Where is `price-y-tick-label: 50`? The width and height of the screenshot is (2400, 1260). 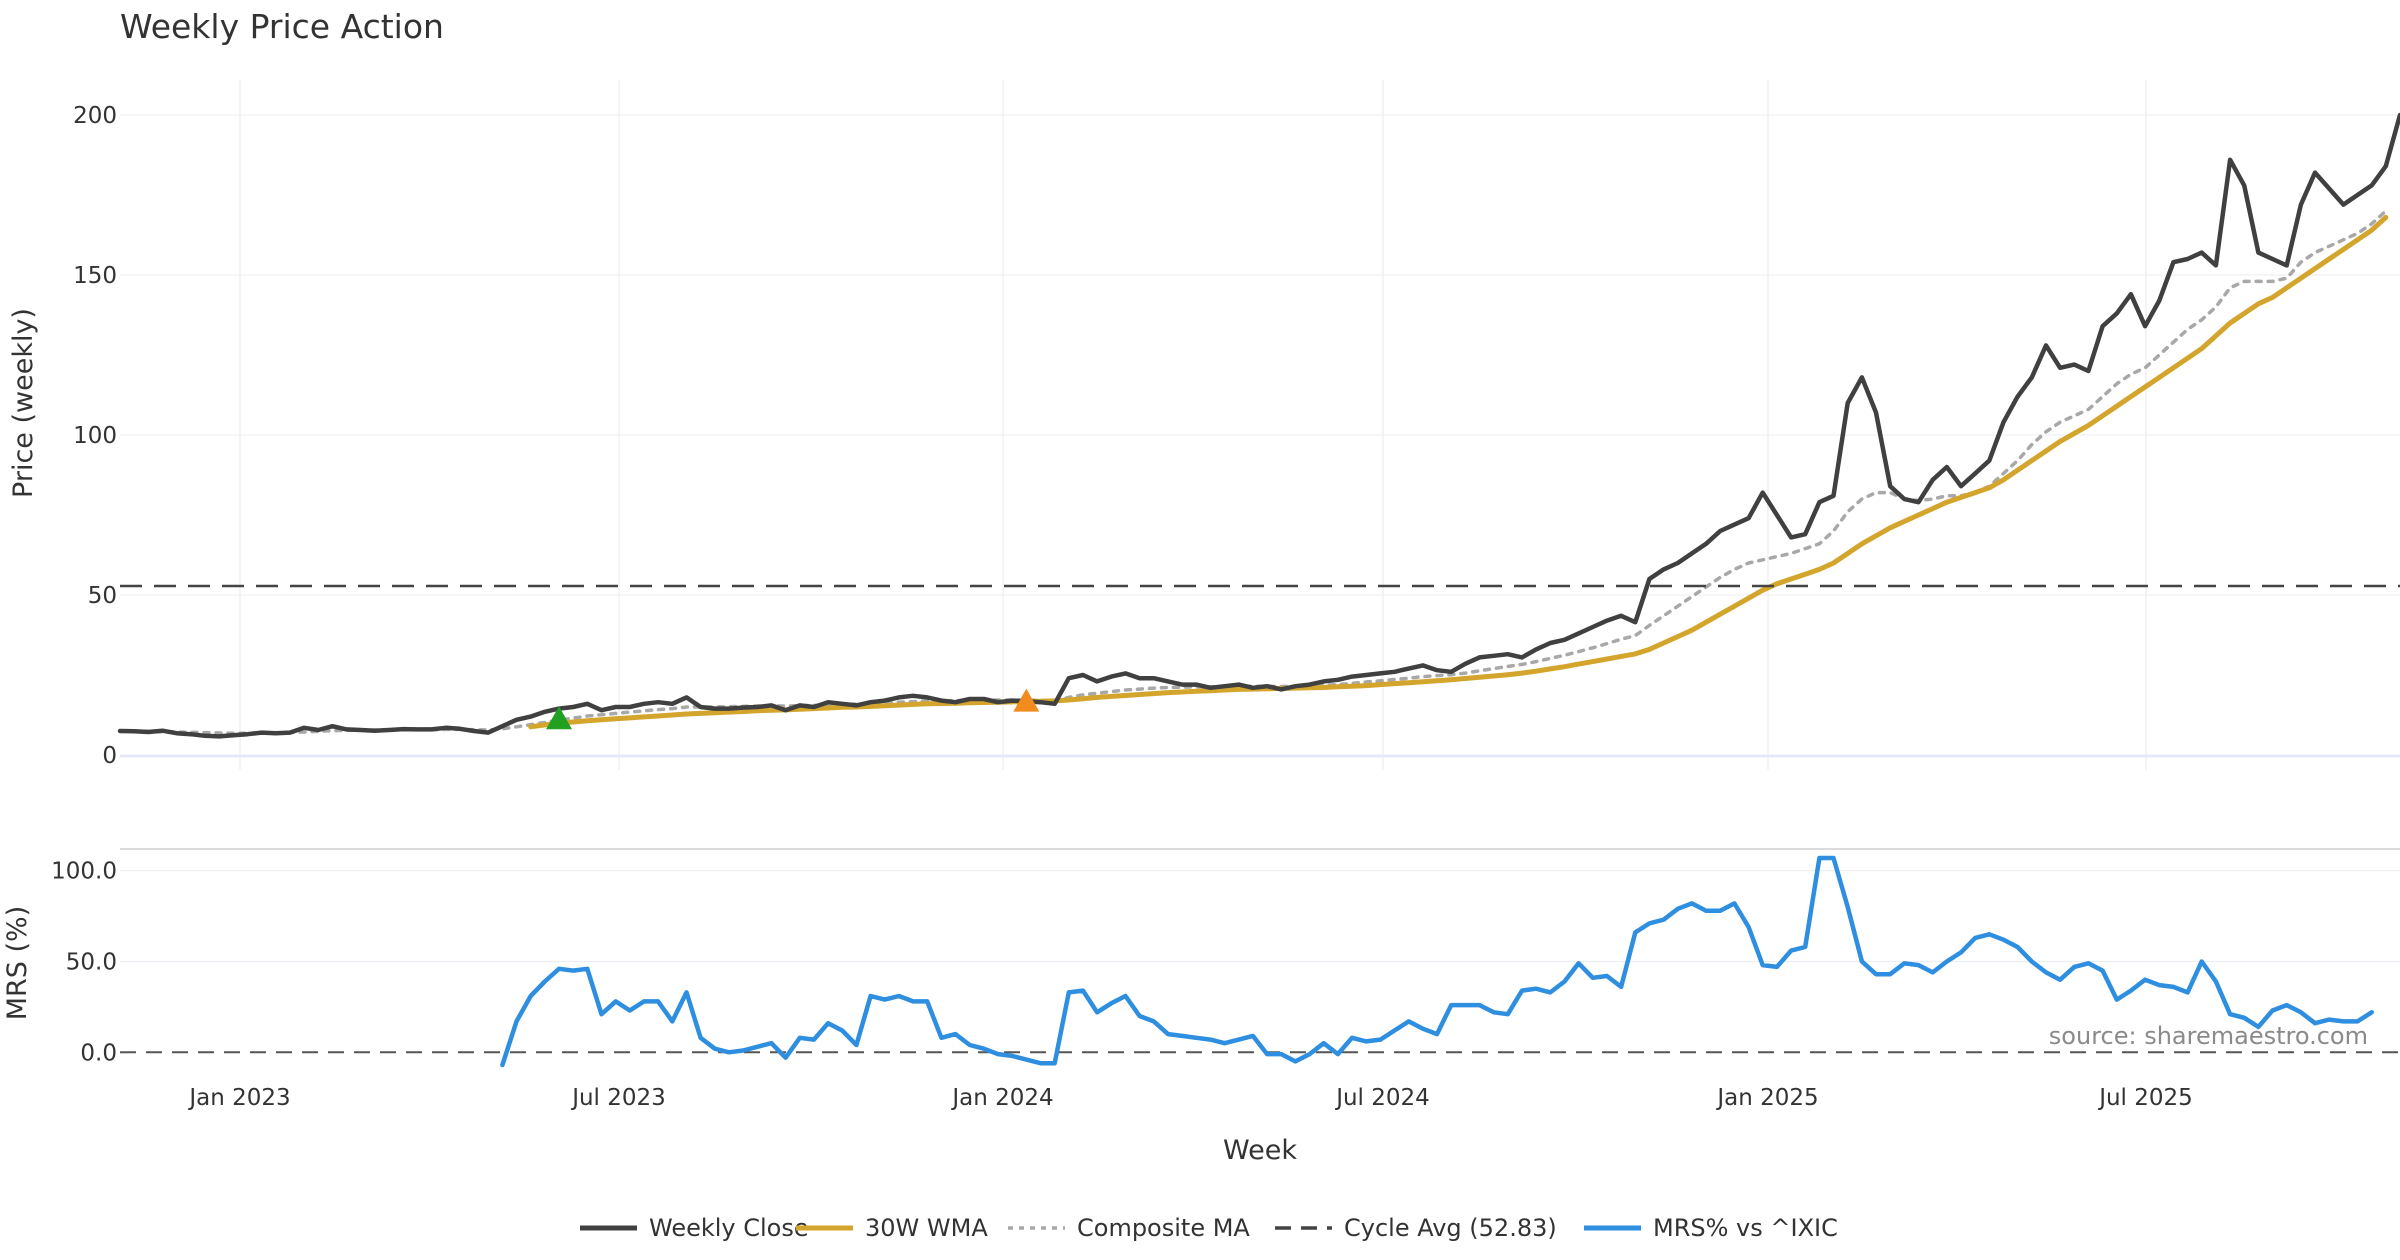 price-y-tick-label: 50 is located at coordinates (102, 596).